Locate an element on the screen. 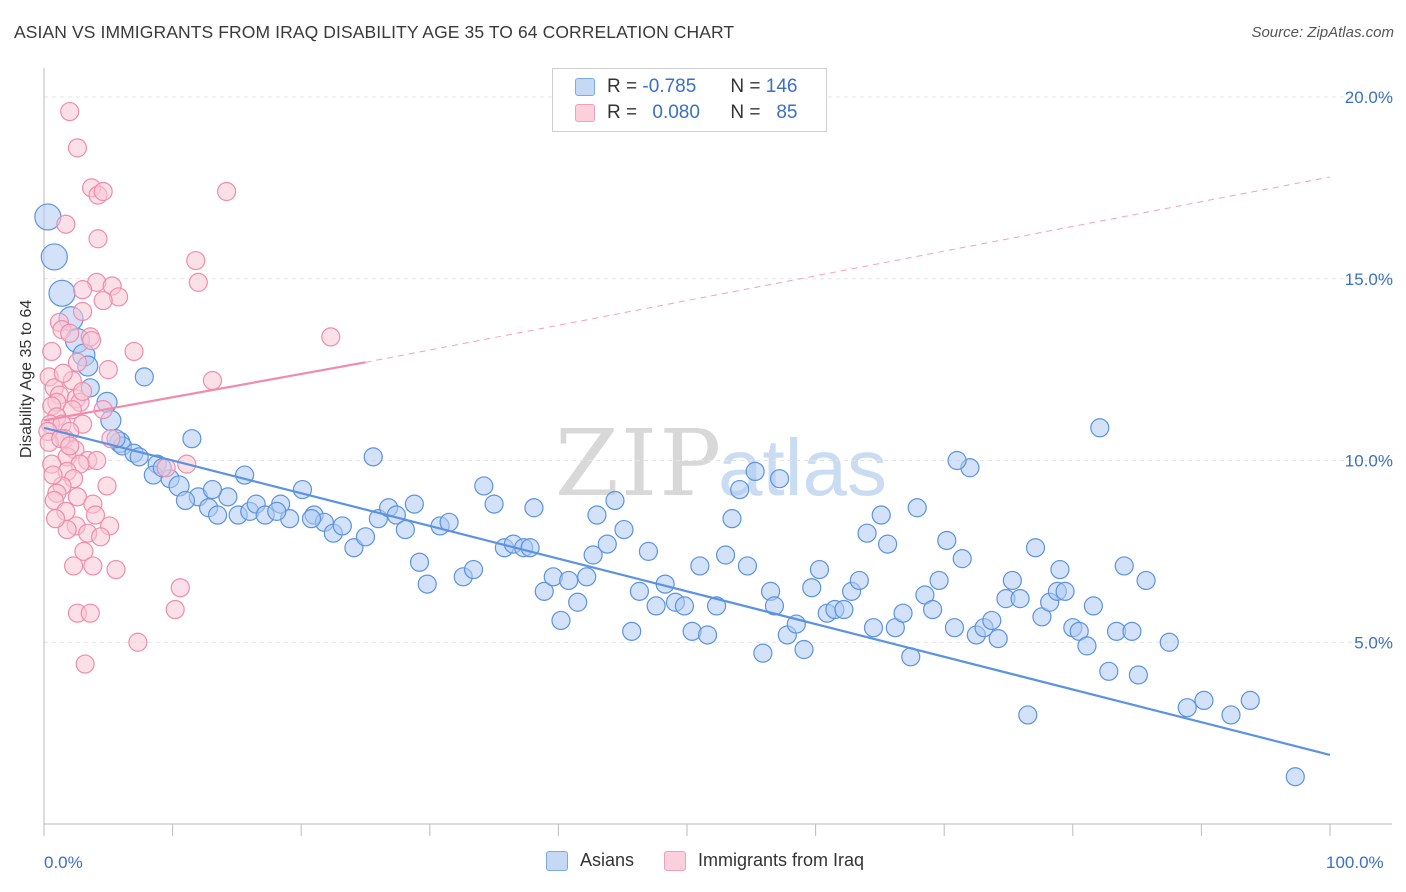  legend-r-value: 0.080 is located at coordinates (676, 112).